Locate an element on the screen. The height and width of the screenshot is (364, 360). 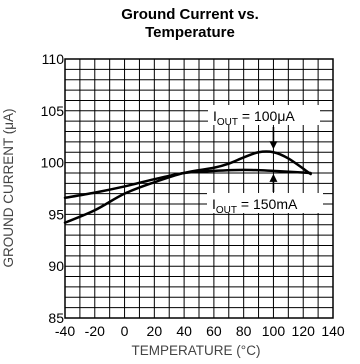
y-tick-label: 85 is located at coordinates (56, 318).